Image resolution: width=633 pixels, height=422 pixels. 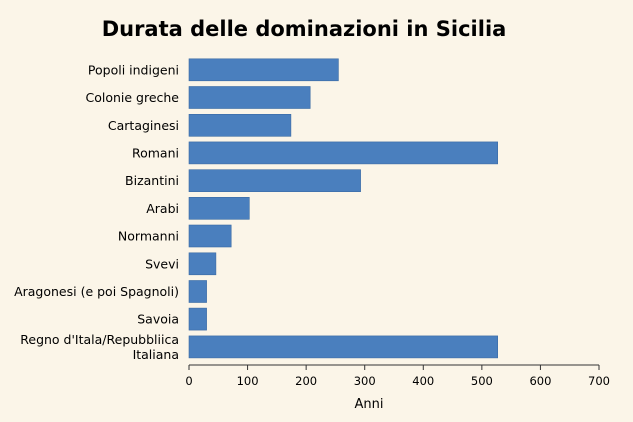 I want to click on category-label: Popoli indigeni, so click(x=133, y=69).